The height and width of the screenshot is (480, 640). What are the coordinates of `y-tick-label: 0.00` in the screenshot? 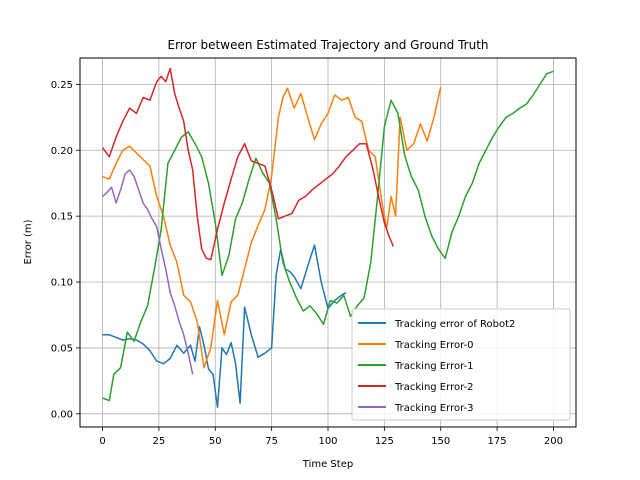 It's located at (62, 414).